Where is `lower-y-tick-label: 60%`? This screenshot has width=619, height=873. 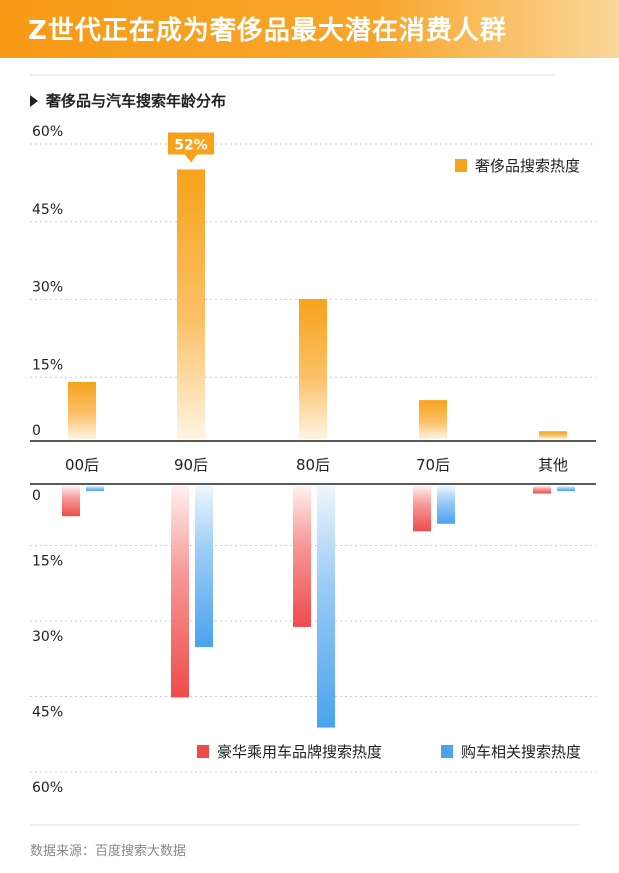 lower-y-tick-label: 60% is located at coordinates (47, 788).